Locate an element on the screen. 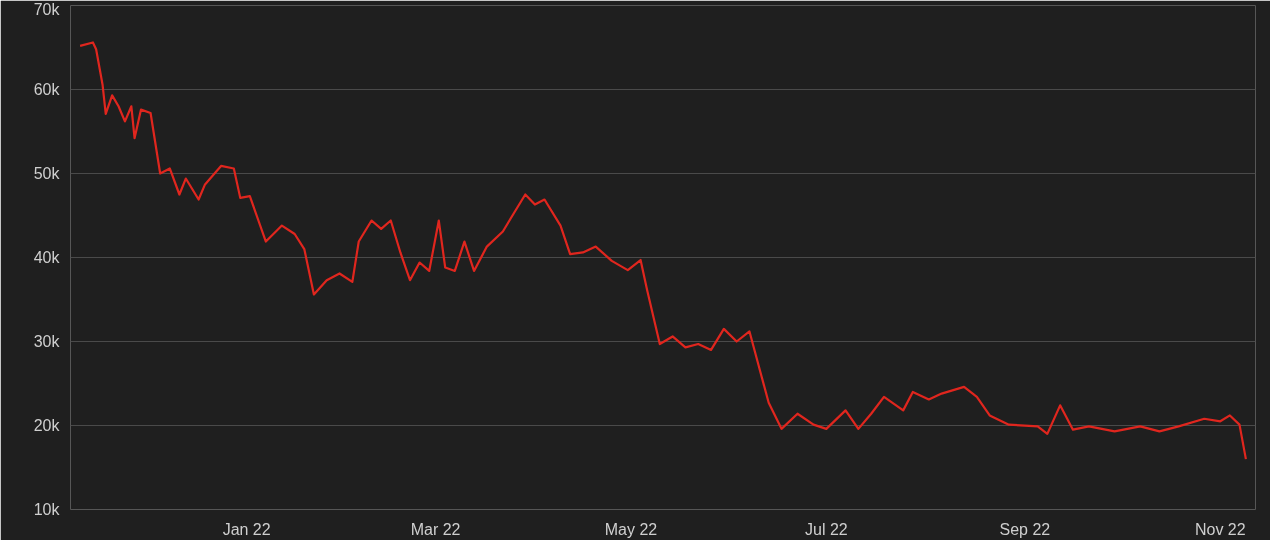  x-tick-label: Sep 22 is located at coordinates (1025, 529).